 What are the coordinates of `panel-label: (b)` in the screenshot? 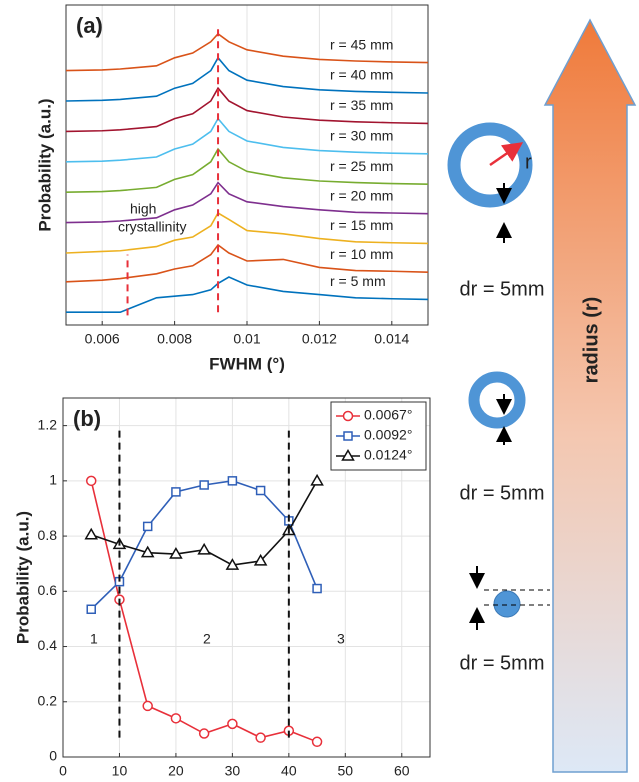 It's located at (87, 418).